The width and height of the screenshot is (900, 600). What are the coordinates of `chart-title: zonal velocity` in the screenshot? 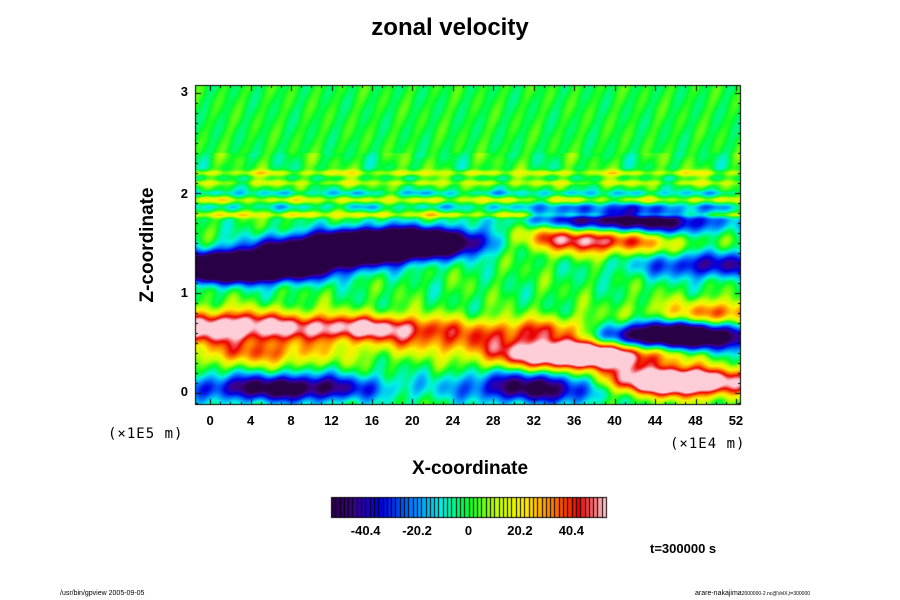 It's located at (450, 27).